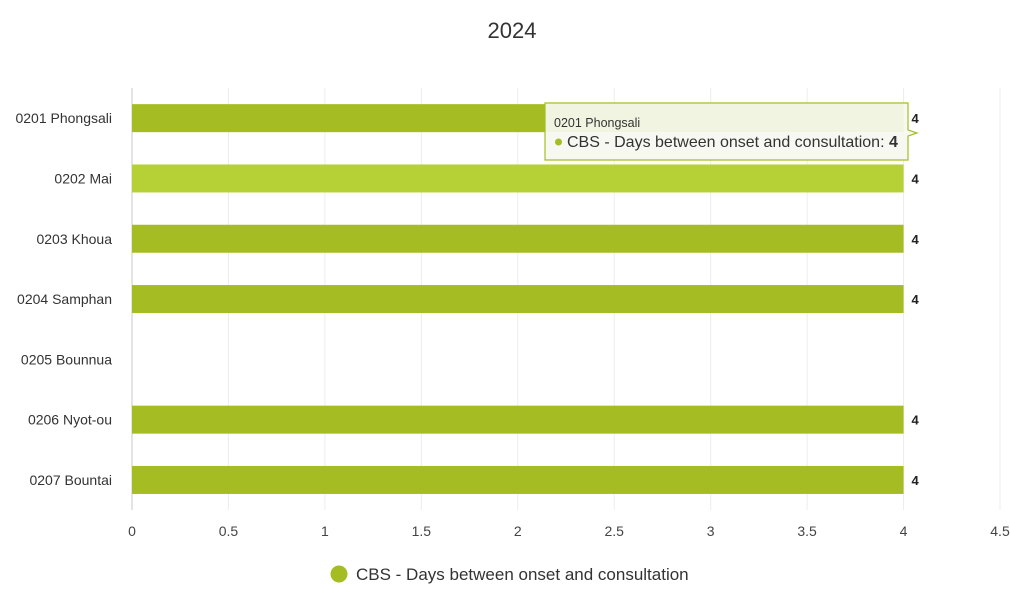 Image resolution: width=1010 pixels, height=600 pixels. Describe the element at coordinates (74, 239) in the screenshot. I see `category-label: 0203 Khoua` at that location.